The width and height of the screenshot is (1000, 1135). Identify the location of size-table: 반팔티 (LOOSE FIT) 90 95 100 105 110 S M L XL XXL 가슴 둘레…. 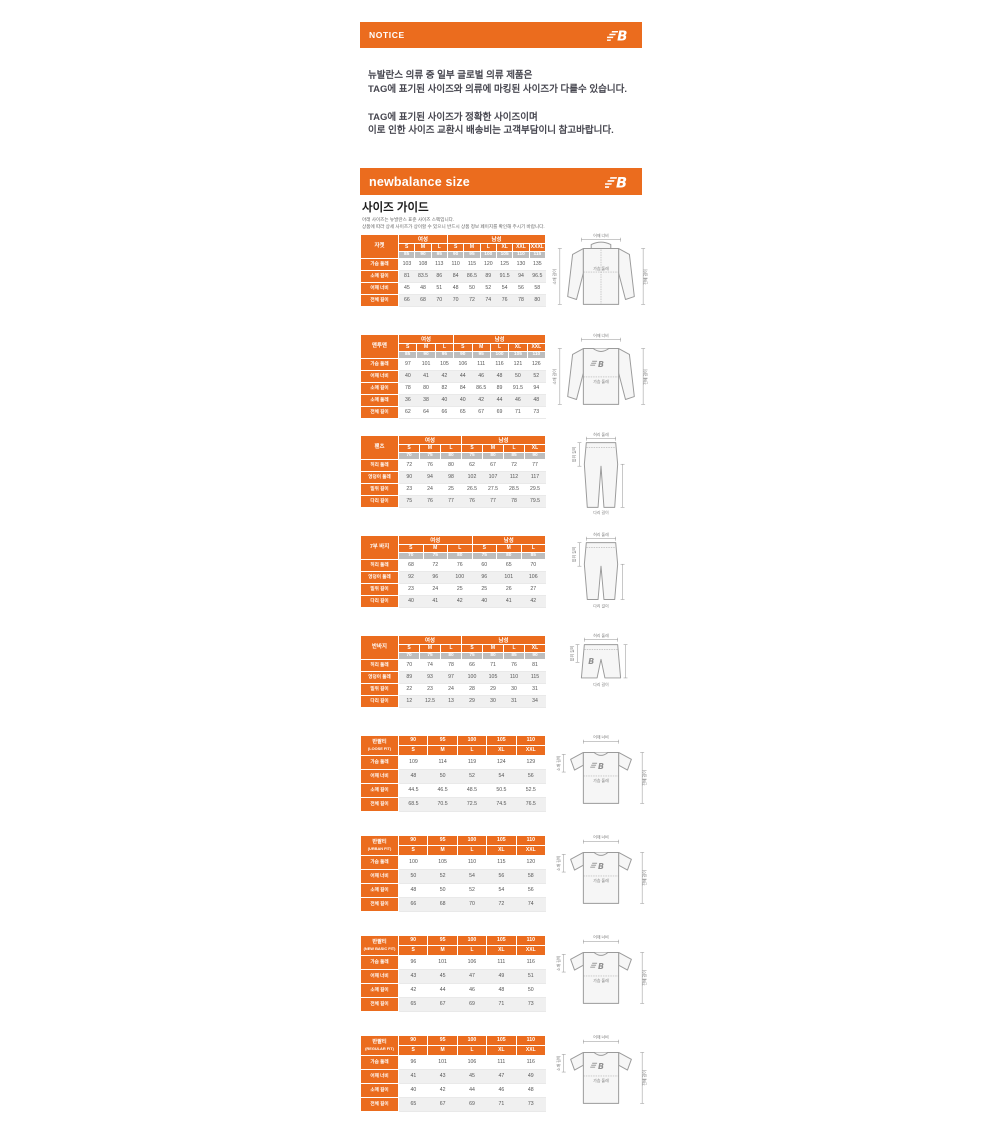
(453, 773).